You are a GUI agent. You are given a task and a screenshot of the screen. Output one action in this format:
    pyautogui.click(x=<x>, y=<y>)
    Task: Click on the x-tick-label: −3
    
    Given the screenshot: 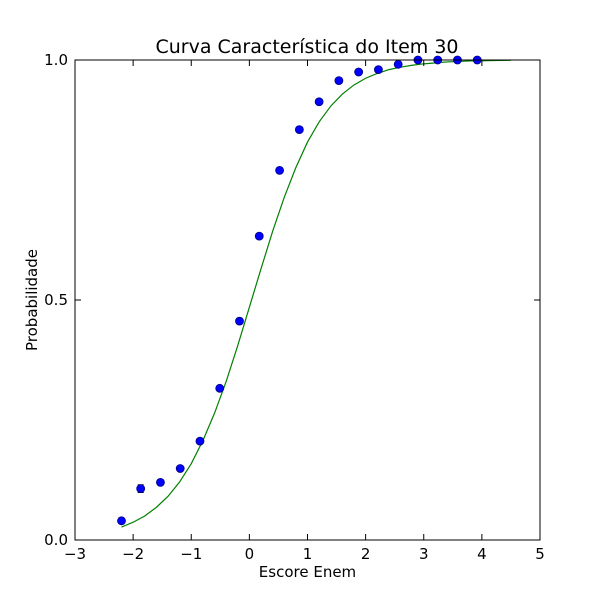 What is the action you would take?
    pyautogui.click(x=75, y=554)
    